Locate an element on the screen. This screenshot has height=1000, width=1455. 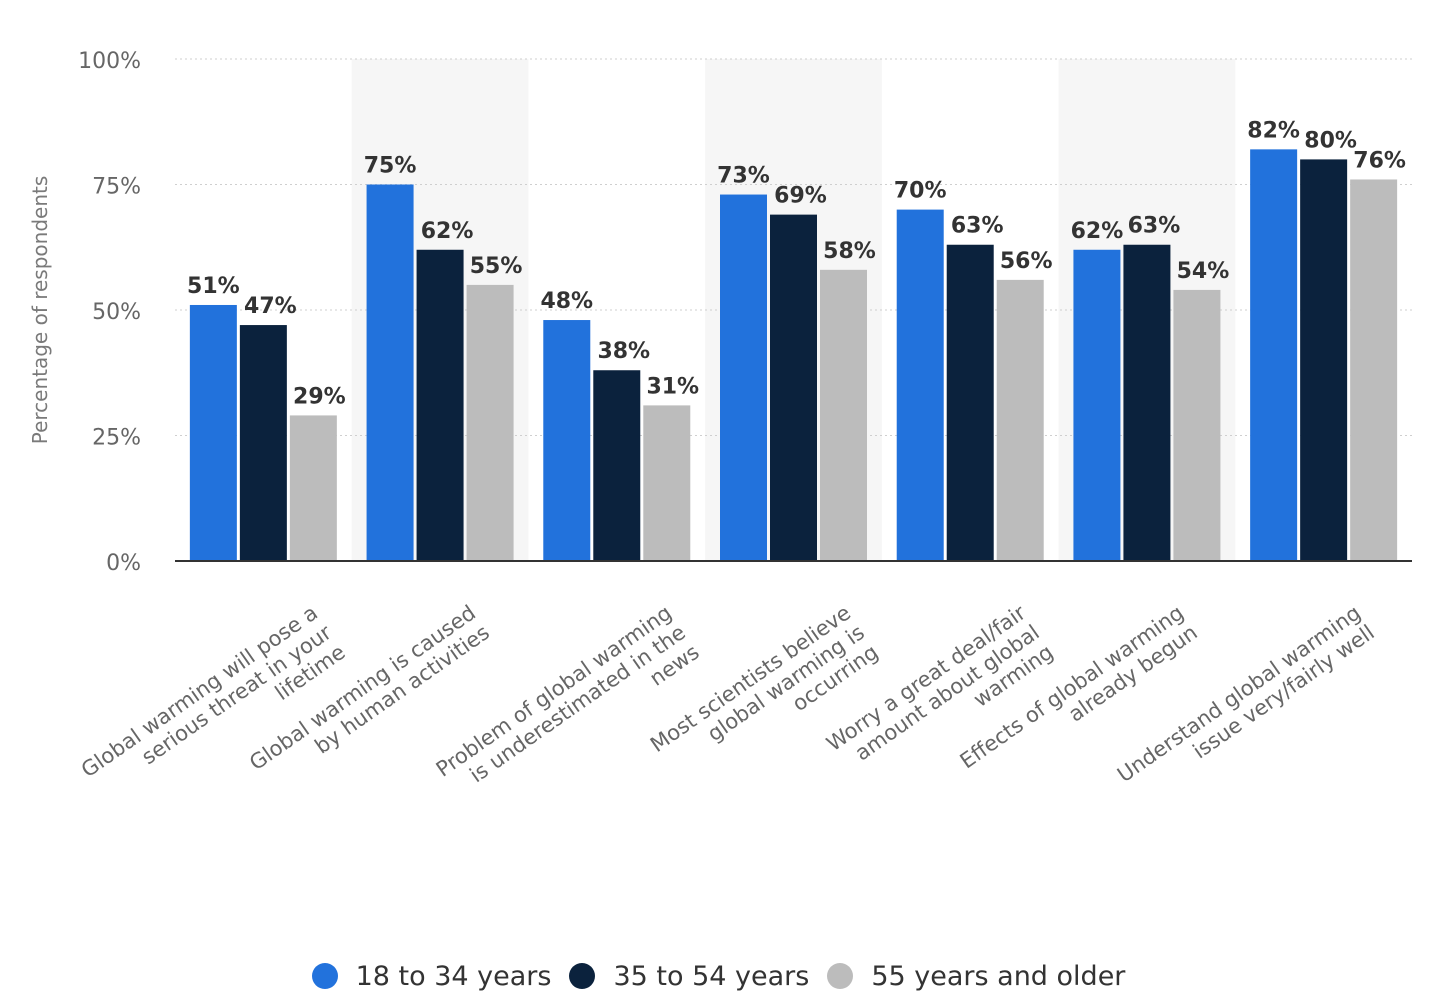
legend-item-18-34: 18 to 34 years is located at coordinates (431, 976).